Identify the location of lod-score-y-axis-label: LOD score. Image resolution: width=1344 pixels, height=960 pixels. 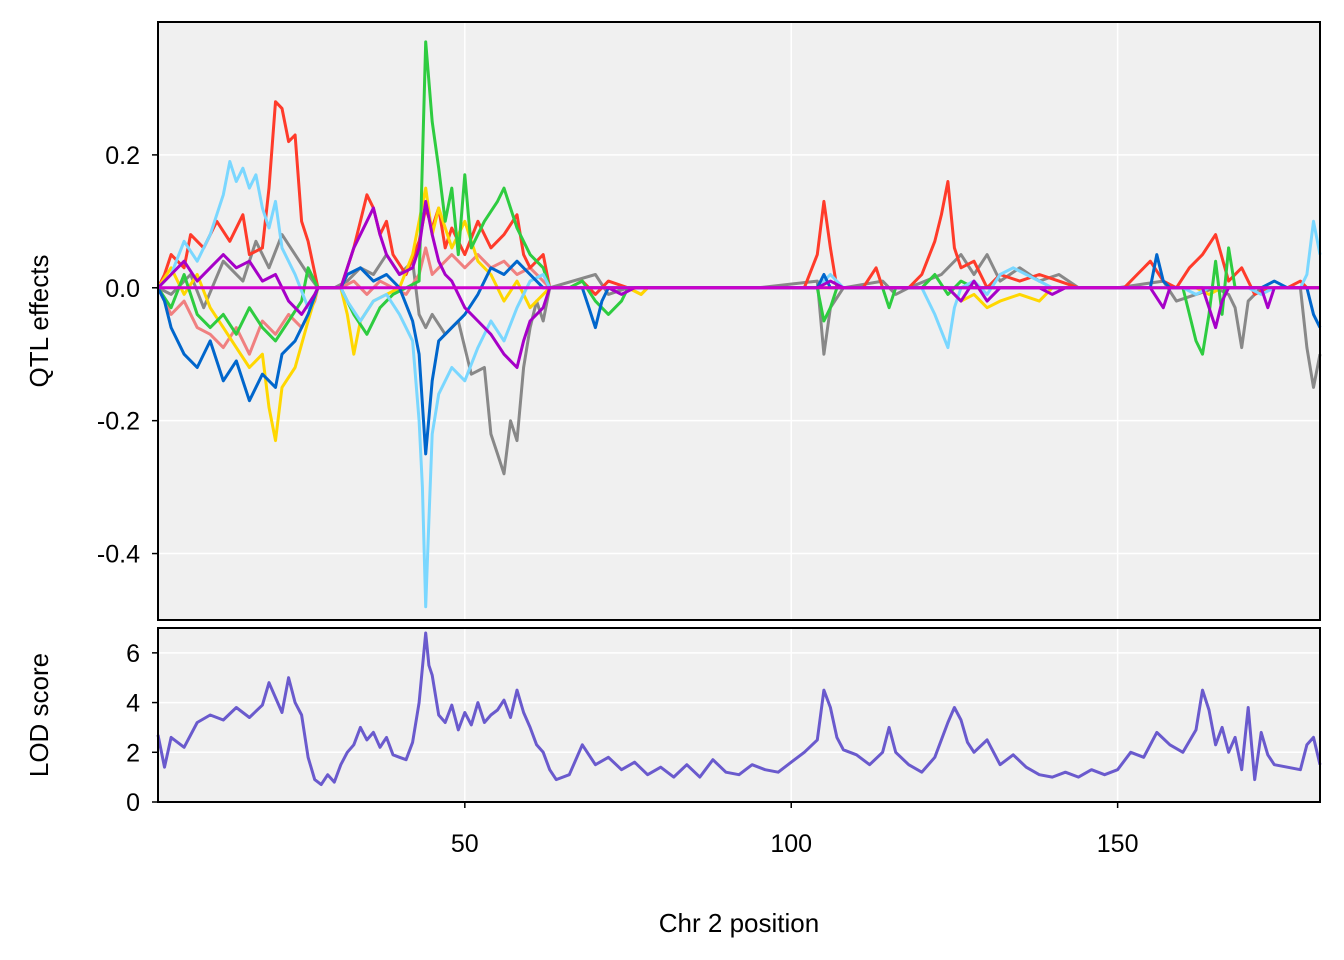
(39, 715).